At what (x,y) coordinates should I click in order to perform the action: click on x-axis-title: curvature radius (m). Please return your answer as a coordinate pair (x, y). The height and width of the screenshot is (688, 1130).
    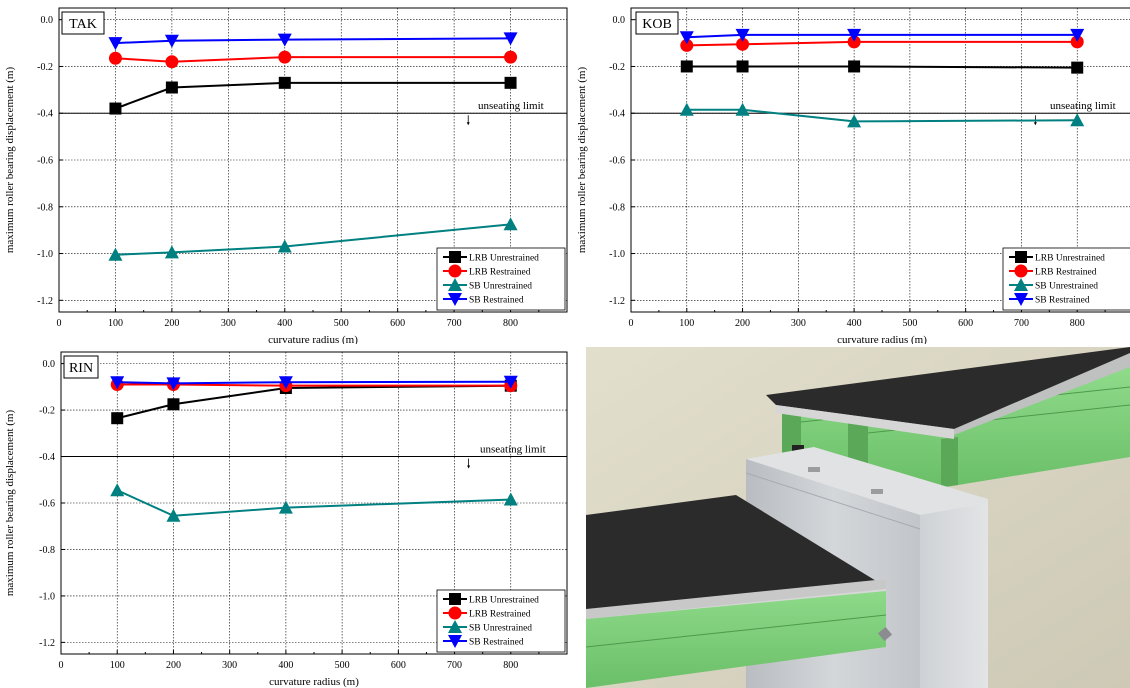
    Looking at the image, I should click on (314, 682).